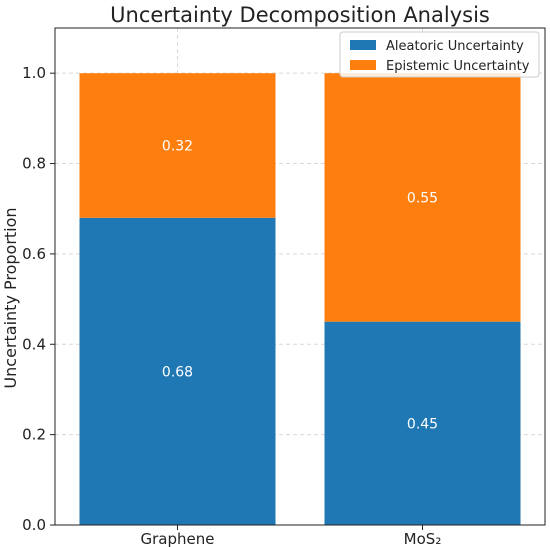 Image resolution: width=550 pixels, height=547 pixels. Describe the element at coordinates (178, 538) in the screenshot. I see `x-tick-label: Graphene` at that location.